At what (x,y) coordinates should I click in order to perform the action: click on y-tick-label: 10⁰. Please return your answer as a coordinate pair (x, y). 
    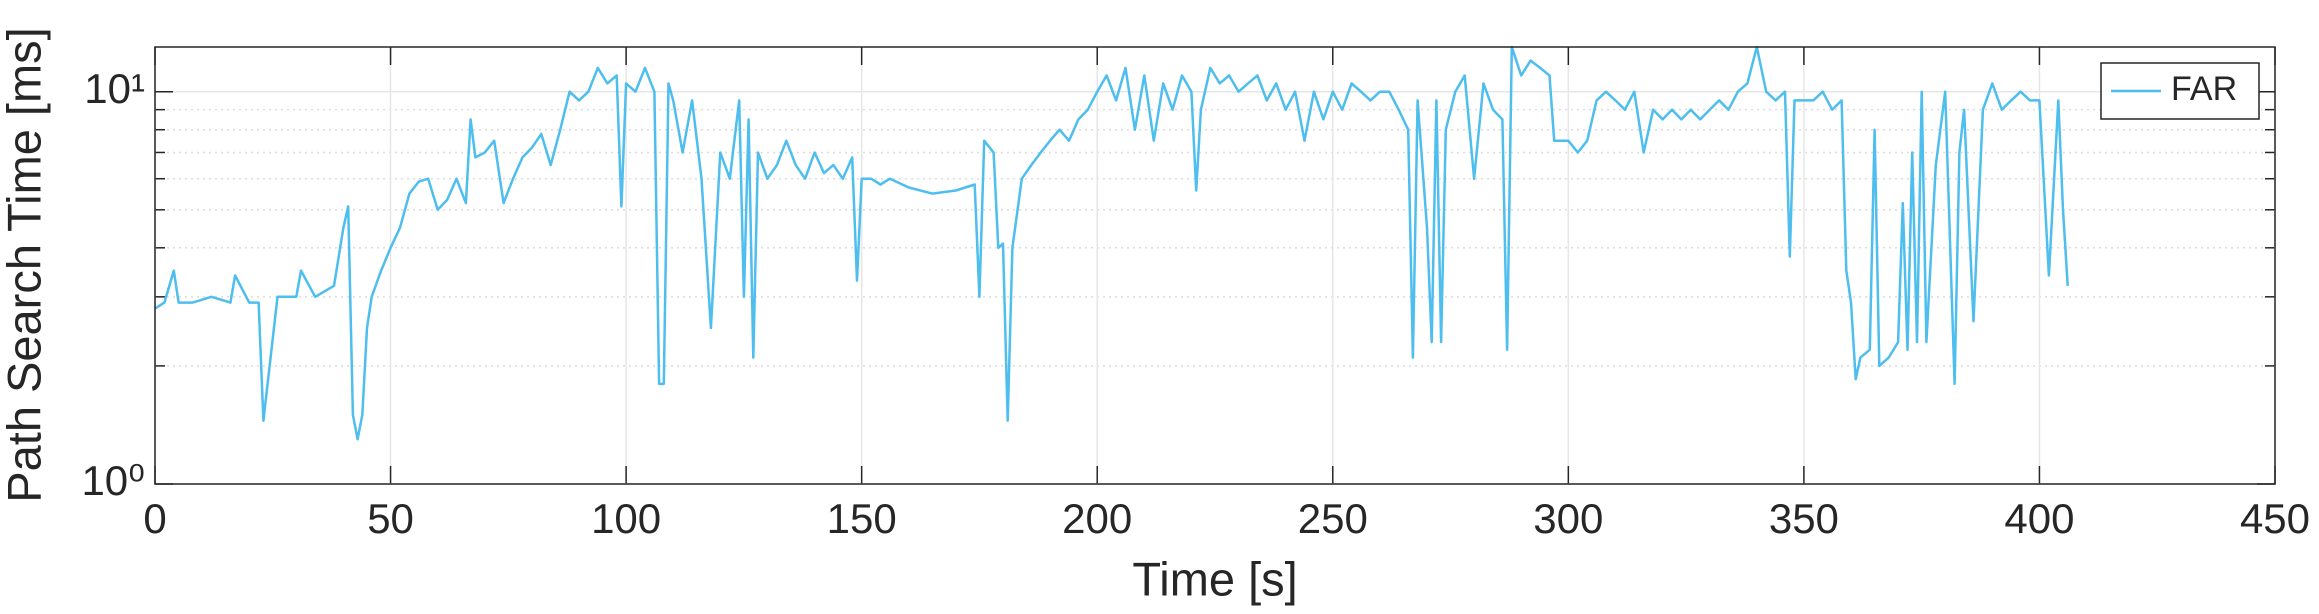
    Looking at the image, I should click on (113, 480).